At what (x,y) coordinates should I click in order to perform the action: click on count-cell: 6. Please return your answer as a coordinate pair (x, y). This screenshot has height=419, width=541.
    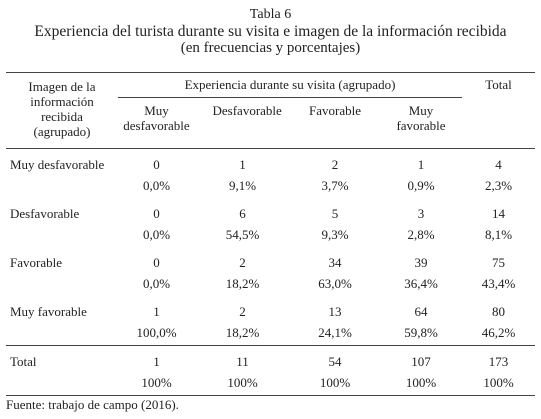
    Looking at the image, I should click on (242, 213).